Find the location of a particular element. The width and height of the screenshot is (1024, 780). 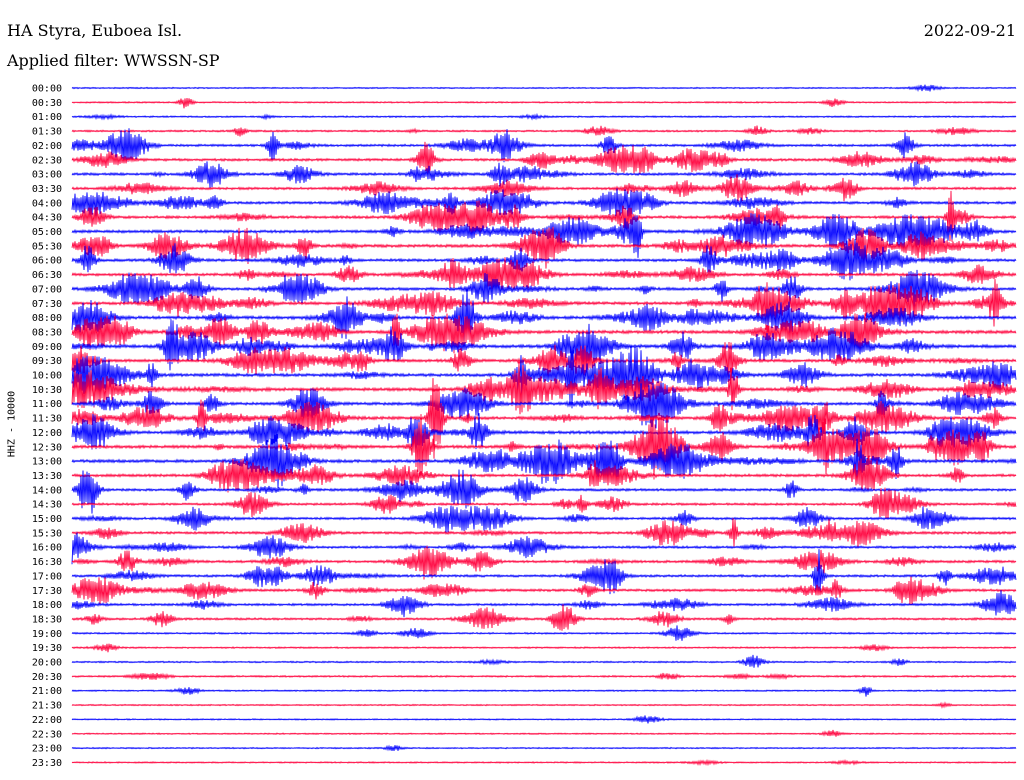

time-tick-label: 04:00 is located at coordinates (47, 203).